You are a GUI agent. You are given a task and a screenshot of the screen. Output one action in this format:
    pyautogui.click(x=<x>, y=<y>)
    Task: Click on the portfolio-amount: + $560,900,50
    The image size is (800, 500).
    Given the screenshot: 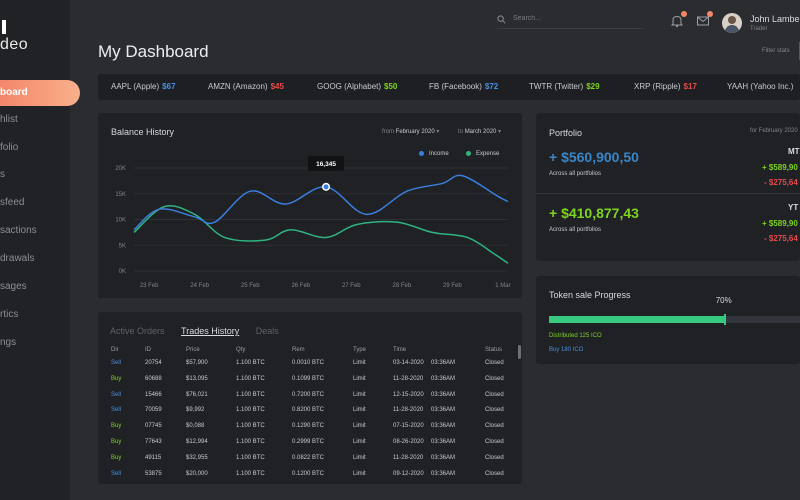 What is the action you would take?
    pyautogui.click(x=594, y=157)
    